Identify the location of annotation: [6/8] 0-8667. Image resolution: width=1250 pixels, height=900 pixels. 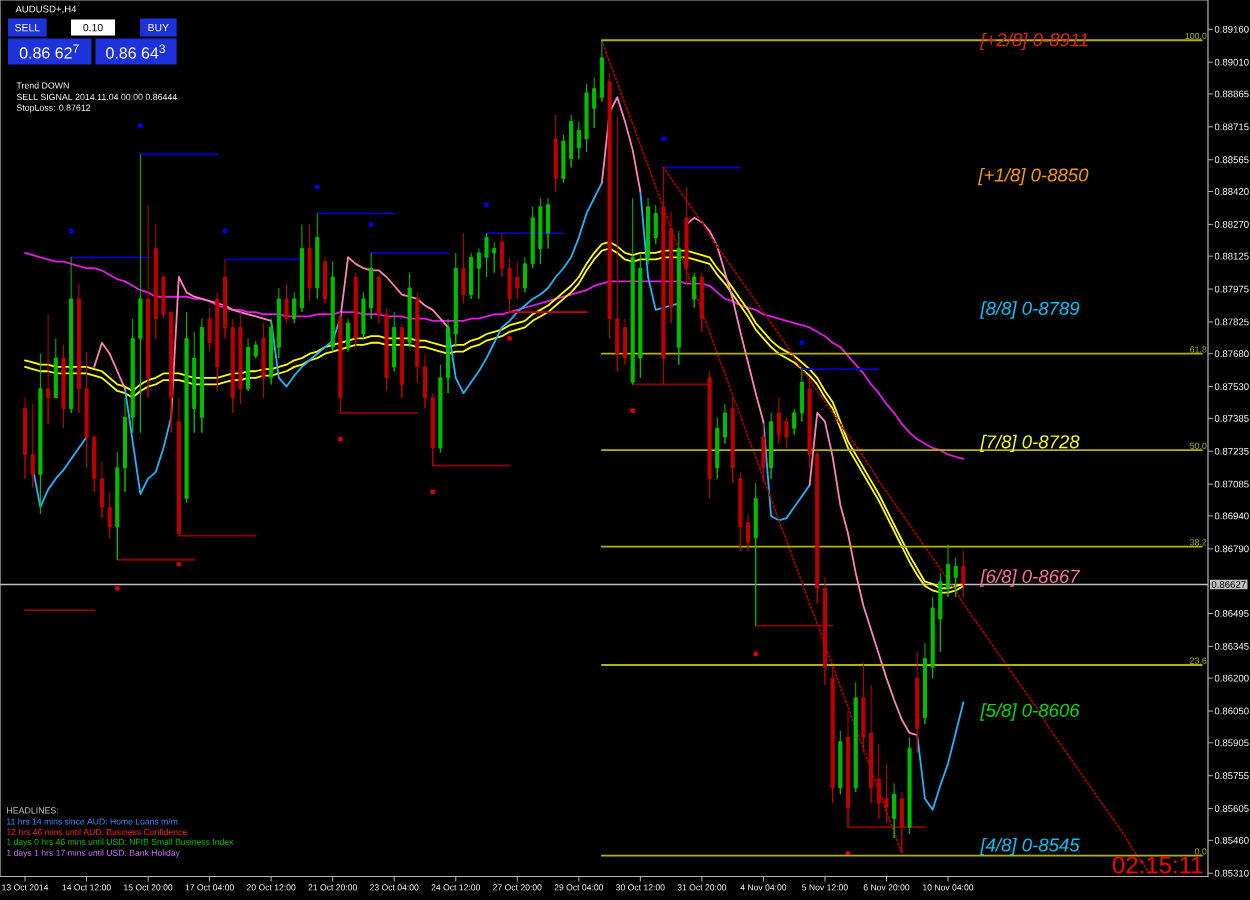
(1030, 578).